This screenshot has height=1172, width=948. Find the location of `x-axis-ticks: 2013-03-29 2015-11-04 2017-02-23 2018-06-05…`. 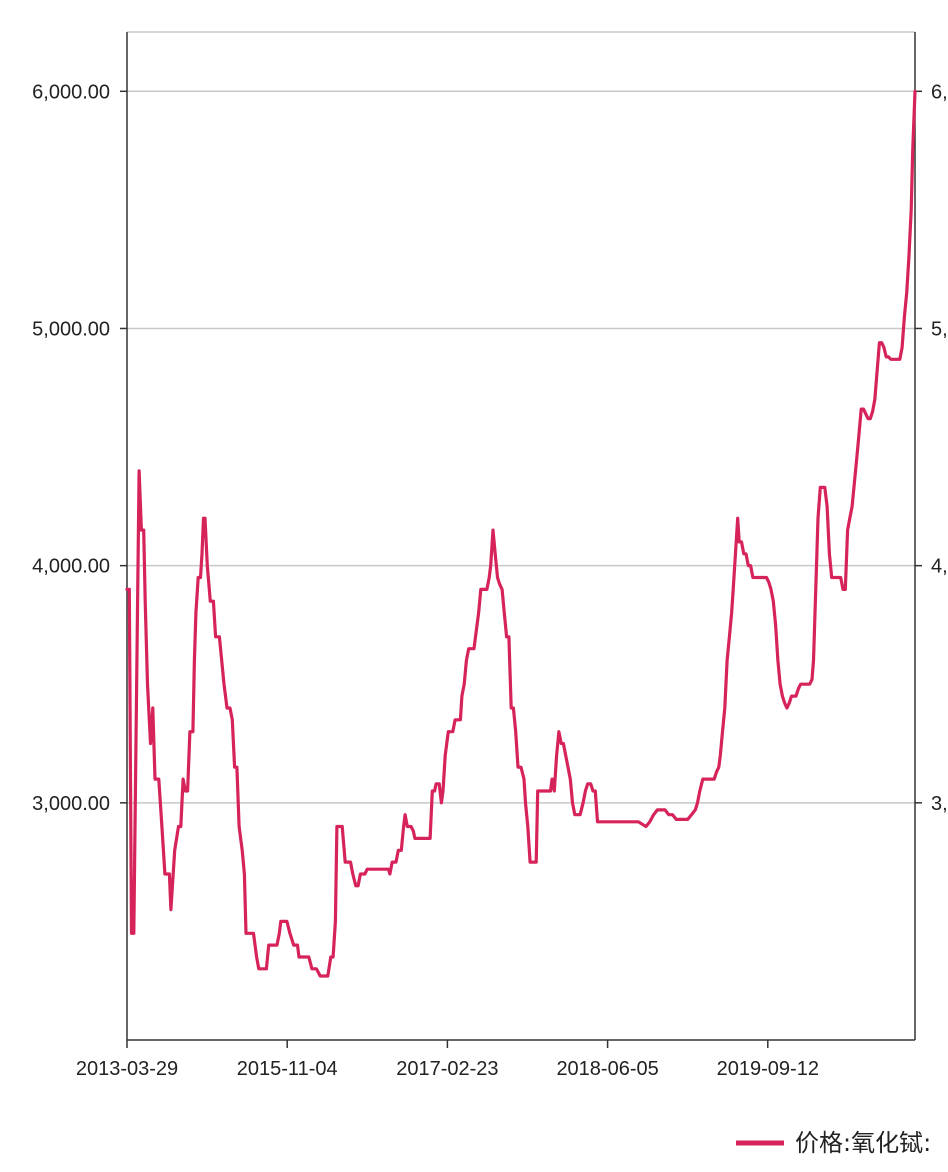

x-axis-ticks: 2013-03-29 2015-11-04 2017-02-23 2018-06-05… is located at coordinates (447, 1069).